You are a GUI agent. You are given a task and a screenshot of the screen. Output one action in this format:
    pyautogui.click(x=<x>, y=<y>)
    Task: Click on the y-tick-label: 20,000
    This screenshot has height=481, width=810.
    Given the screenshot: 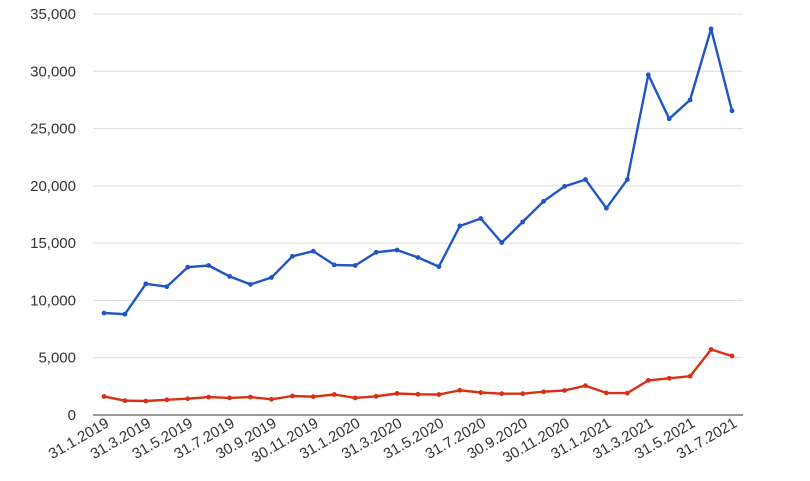 What is the action you would take?
    pyautogui.click(x=53, y=186)
    